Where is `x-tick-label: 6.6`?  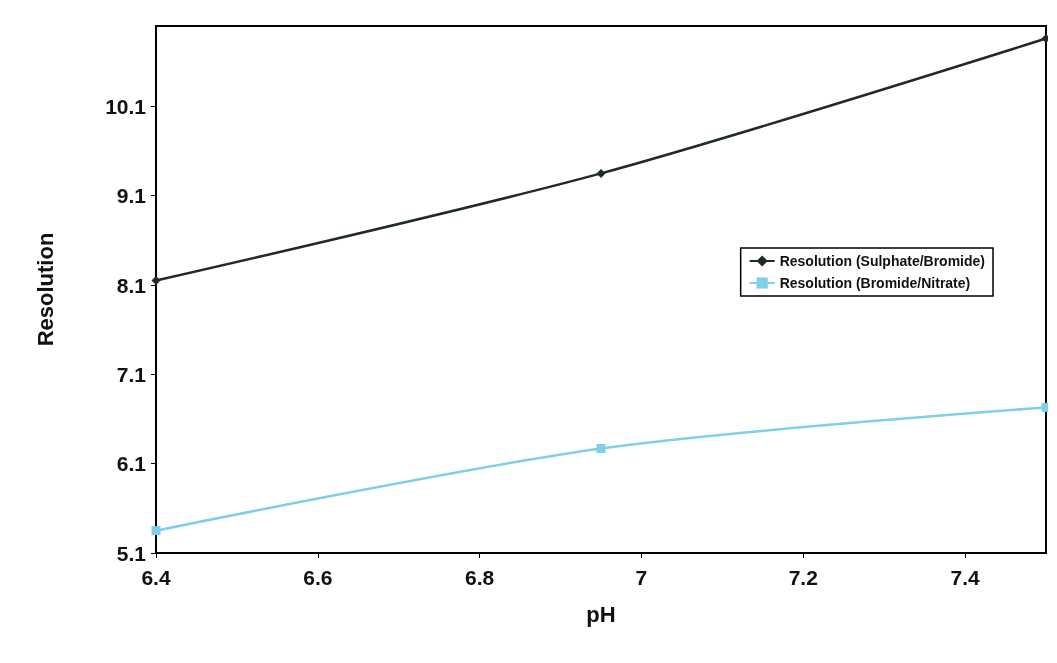 x-tick-label: 6.6 is located at coordinates (318, 577).